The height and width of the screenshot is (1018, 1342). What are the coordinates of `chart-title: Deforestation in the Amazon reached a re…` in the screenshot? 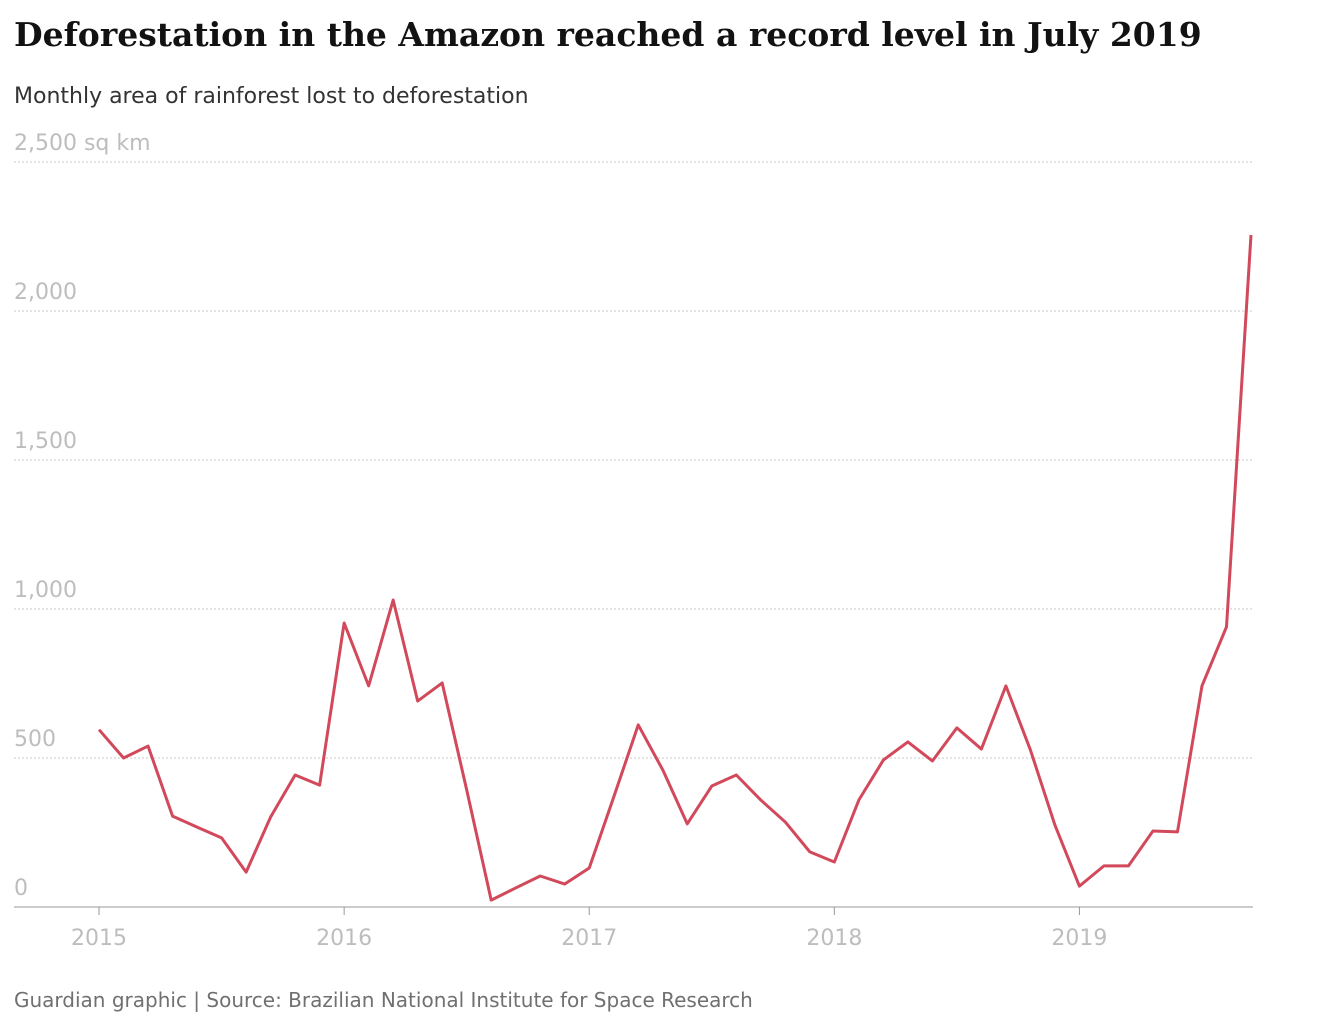 It's located at (608, 34).